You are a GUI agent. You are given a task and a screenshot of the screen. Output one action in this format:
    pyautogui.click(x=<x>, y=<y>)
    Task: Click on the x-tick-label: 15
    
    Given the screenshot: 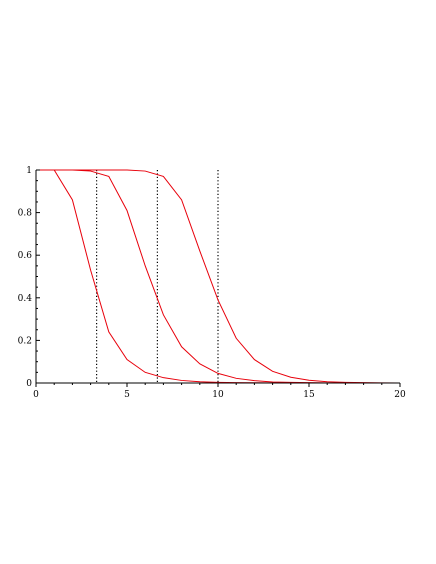 What is the action you would take?
    pyautogui.click(x=309, y=395)
    